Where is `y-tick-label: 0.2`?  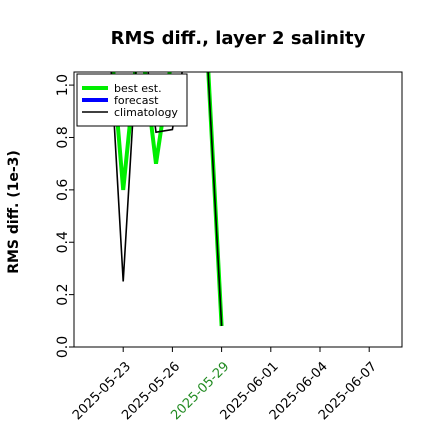
y-tick-label: 0.2 is located at coordinates (63, 294).